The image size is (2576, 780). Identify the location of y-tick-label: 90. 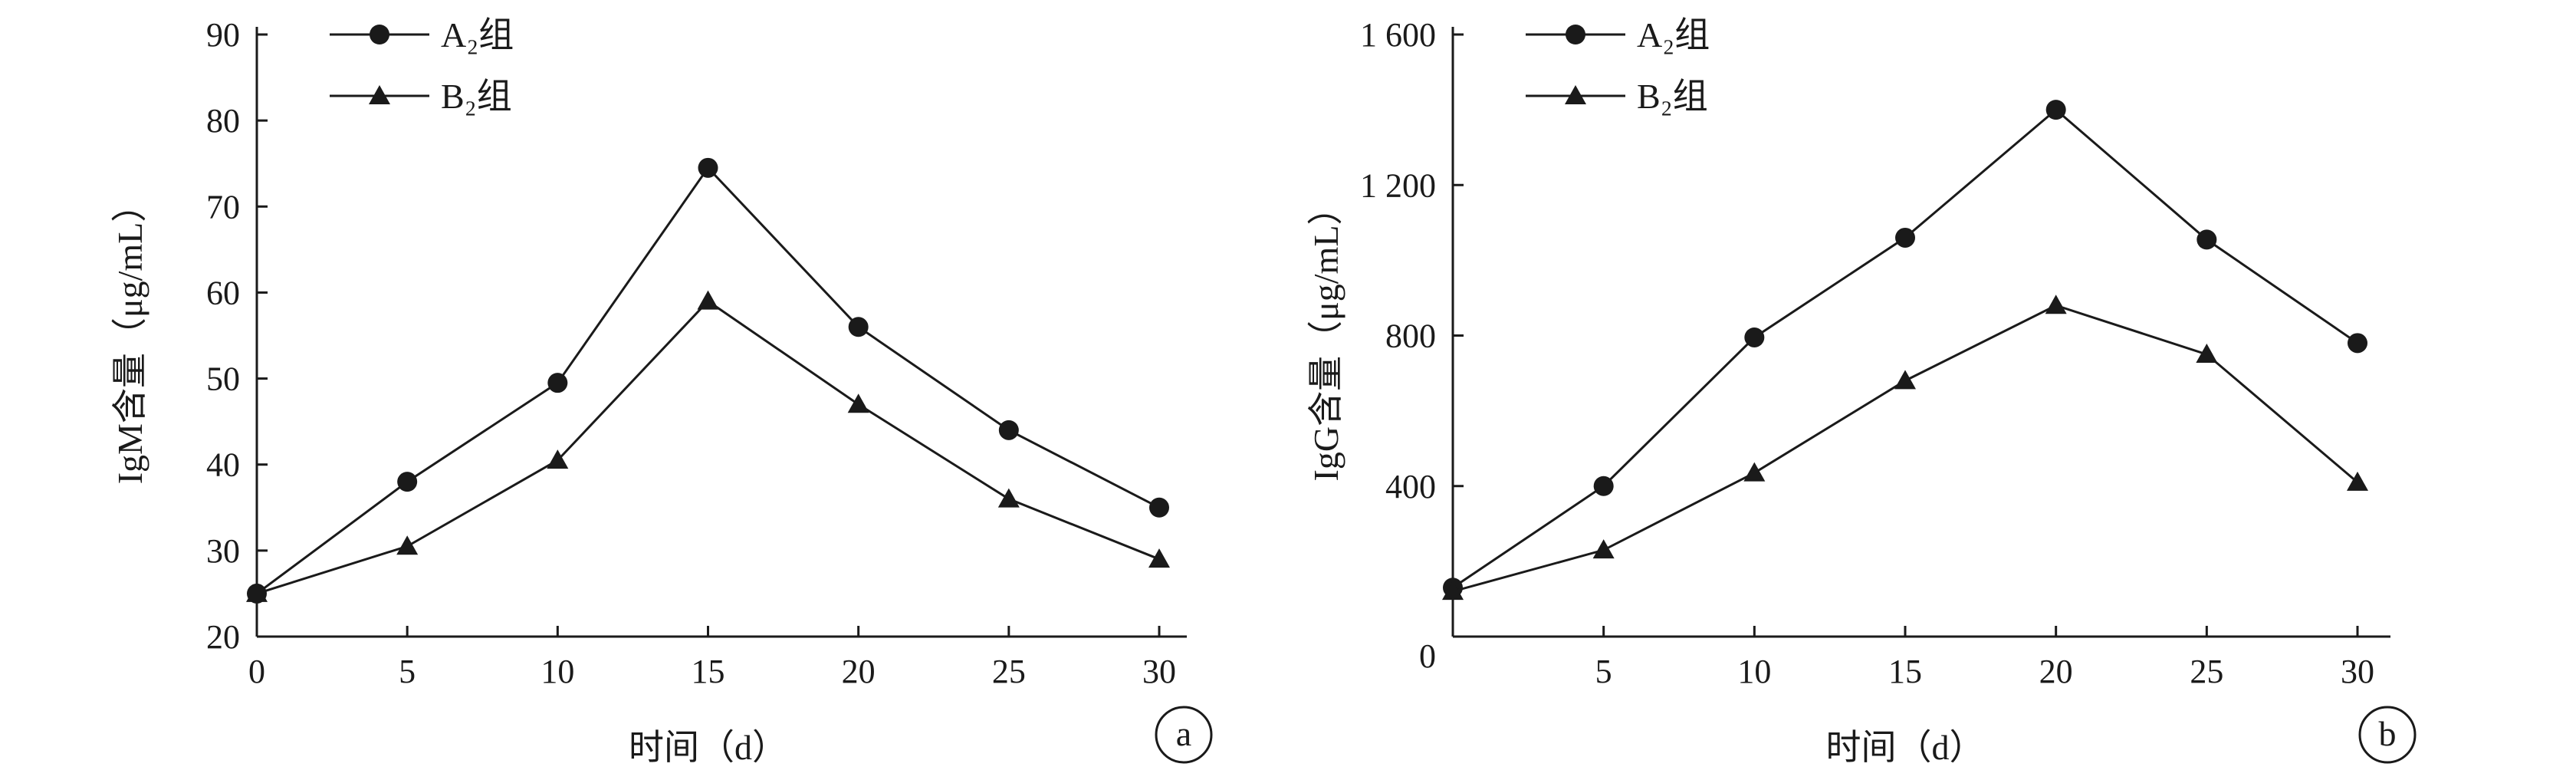
(223, 35).